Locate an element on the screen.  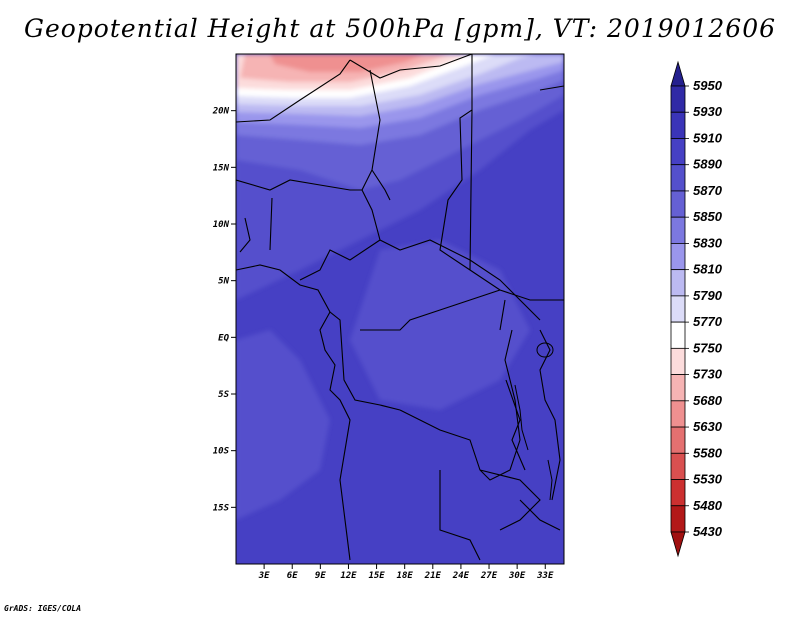
colorbar-label: 5850 is located at coordinates (708, 216).